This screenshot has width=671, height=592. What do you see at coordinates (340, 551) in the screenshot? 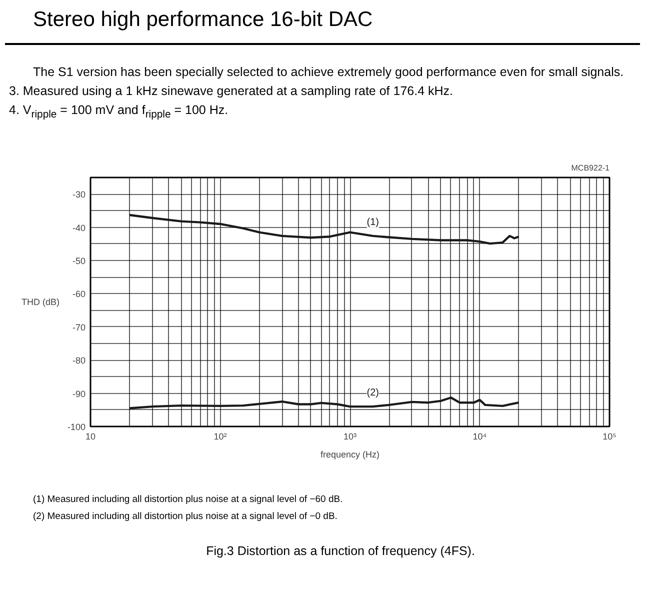
I see `caption: Fig.3 Distortion as a function of frequency (4FS).` at bounding box center [340, 551].